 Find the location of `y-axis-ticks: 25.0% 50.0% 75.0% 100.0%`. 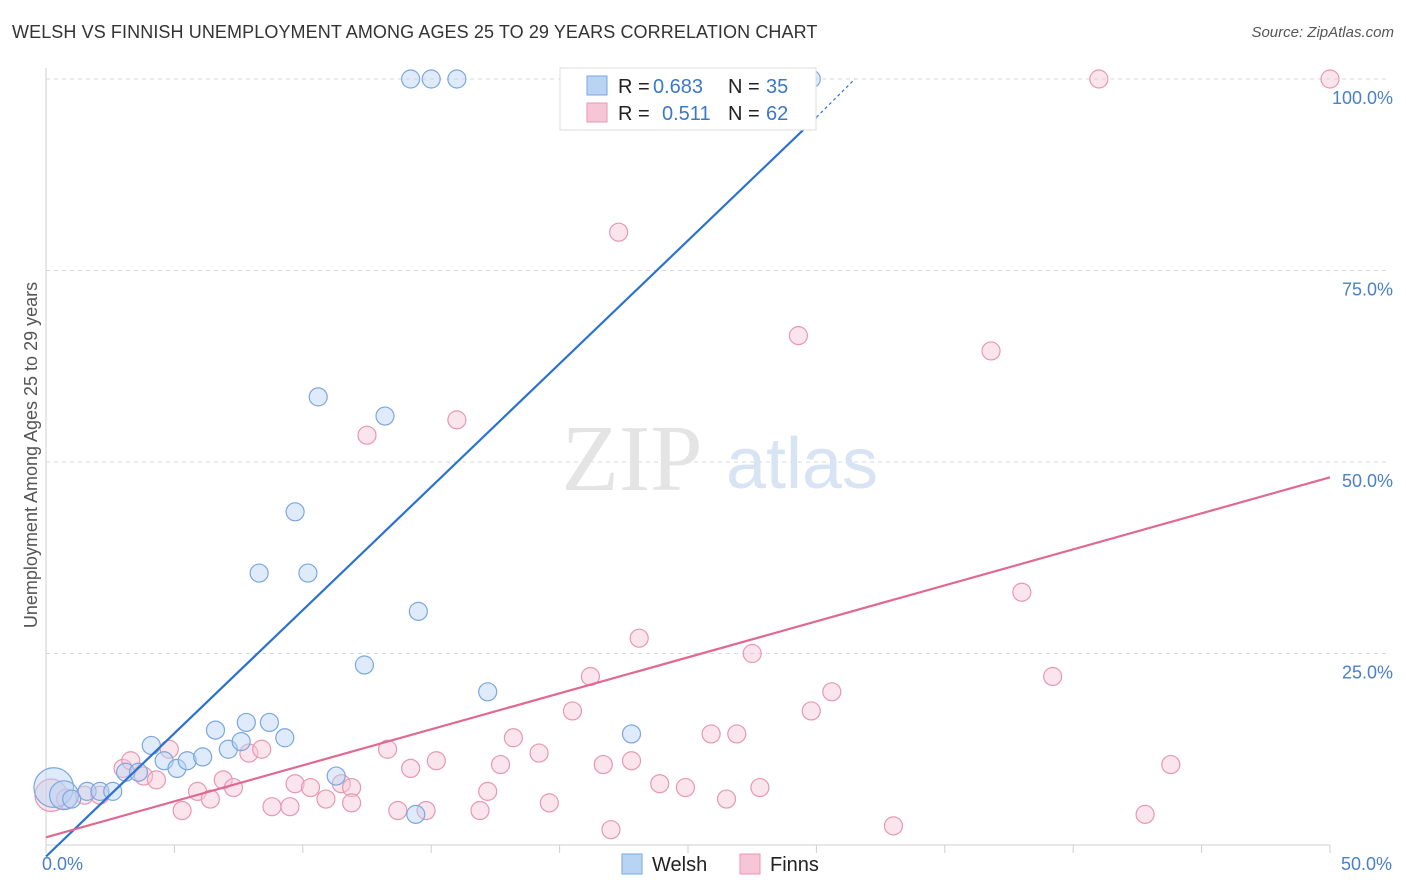

y-axis-ticks: 25.0% 50.0% 75.0% 100.0% is located at coordinates (1362, 385).